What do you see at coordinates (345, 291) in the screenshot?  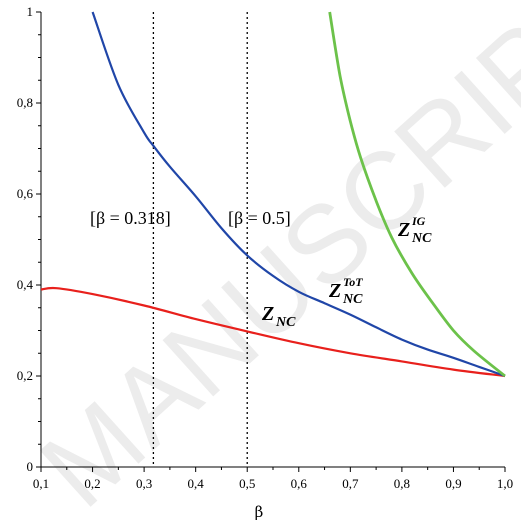 I see `curve-label: Z ToT NC` at bounding box center [345, 291].